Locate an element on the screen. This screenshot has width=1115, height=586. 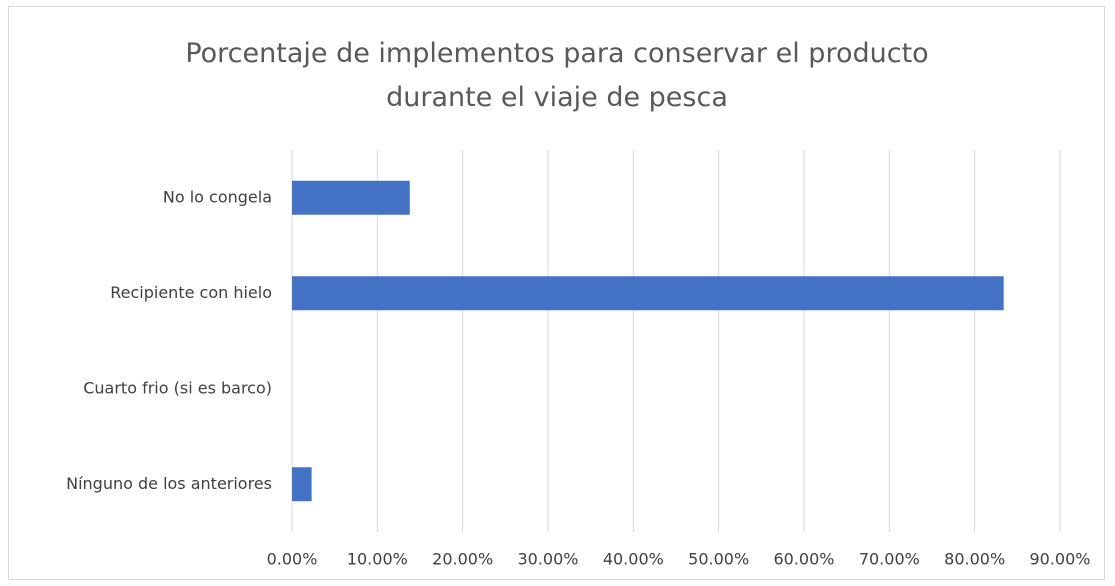
y-tick-label: Recipiente con hielo is located at coordinates (191, 292).